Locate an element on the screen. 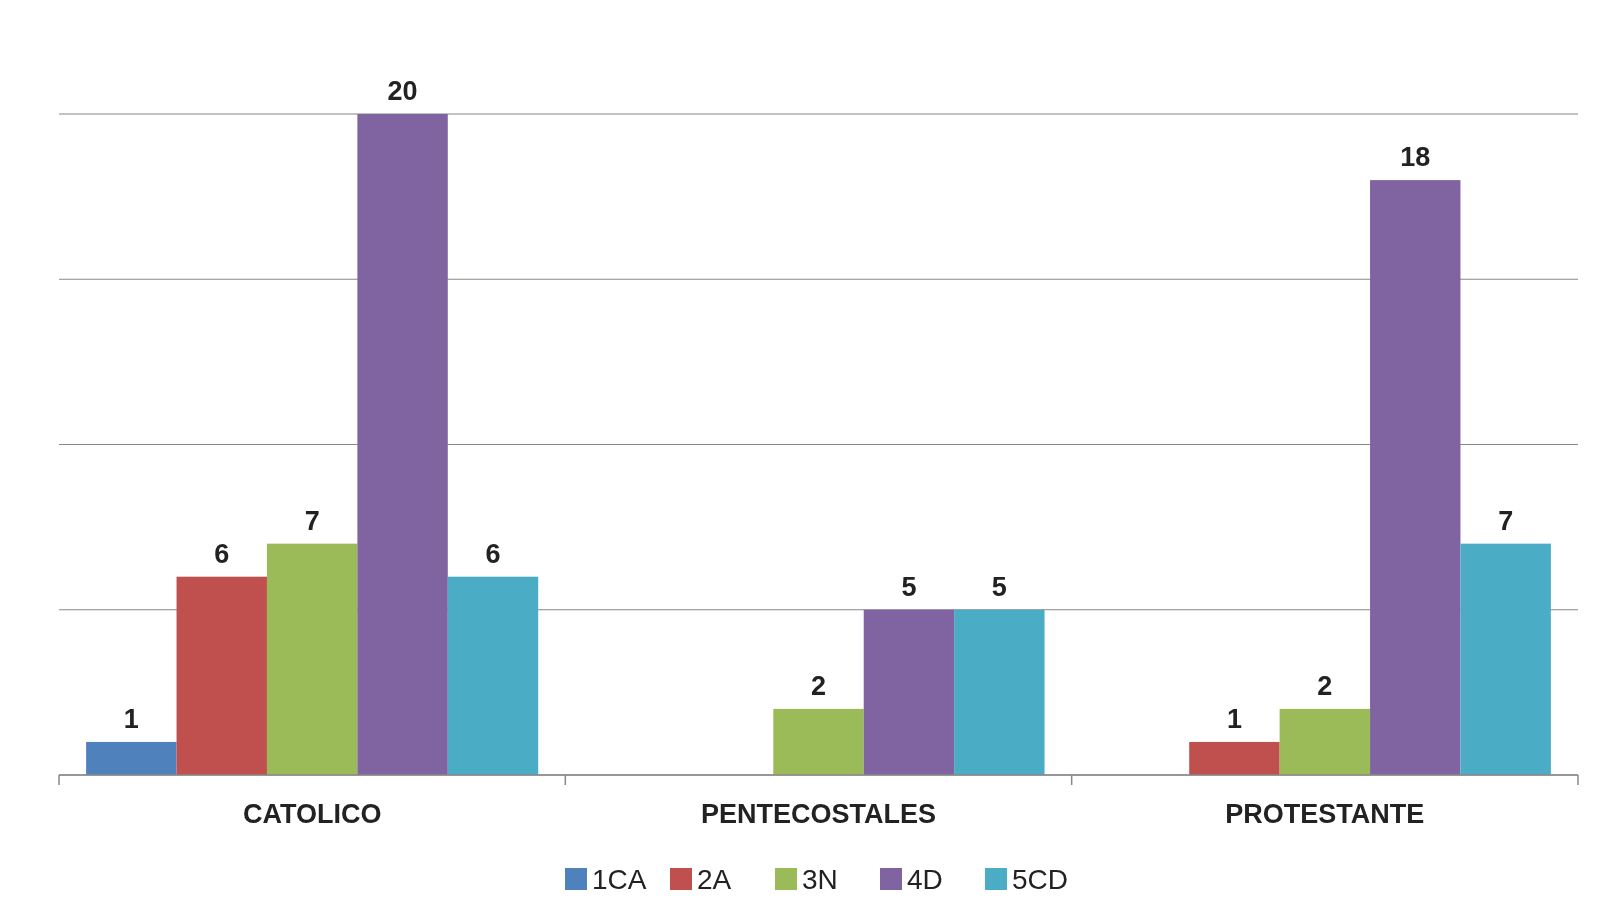  legend-label: 2A is located at coordinates (714, 879).